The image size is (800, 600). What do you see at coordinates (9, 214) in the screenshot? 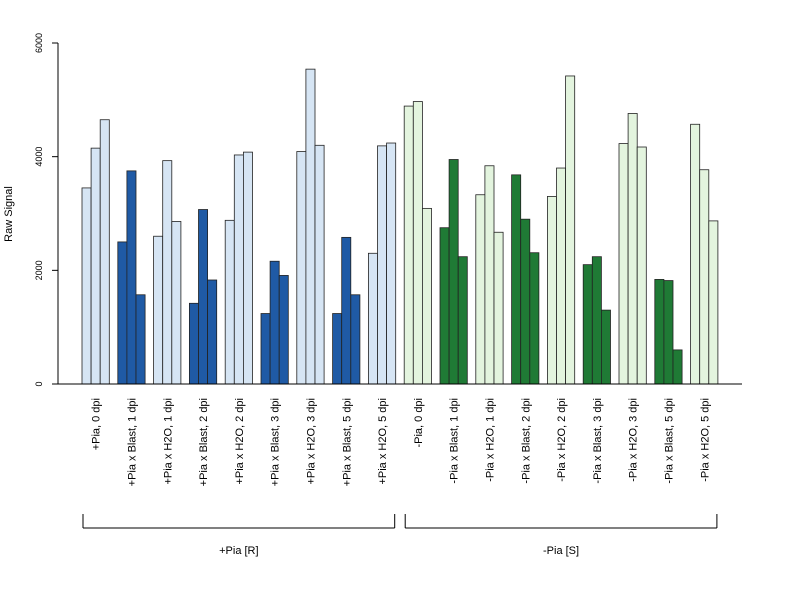
I see `y-axis-title: Raw Signal` at bounding box center [9, 214].